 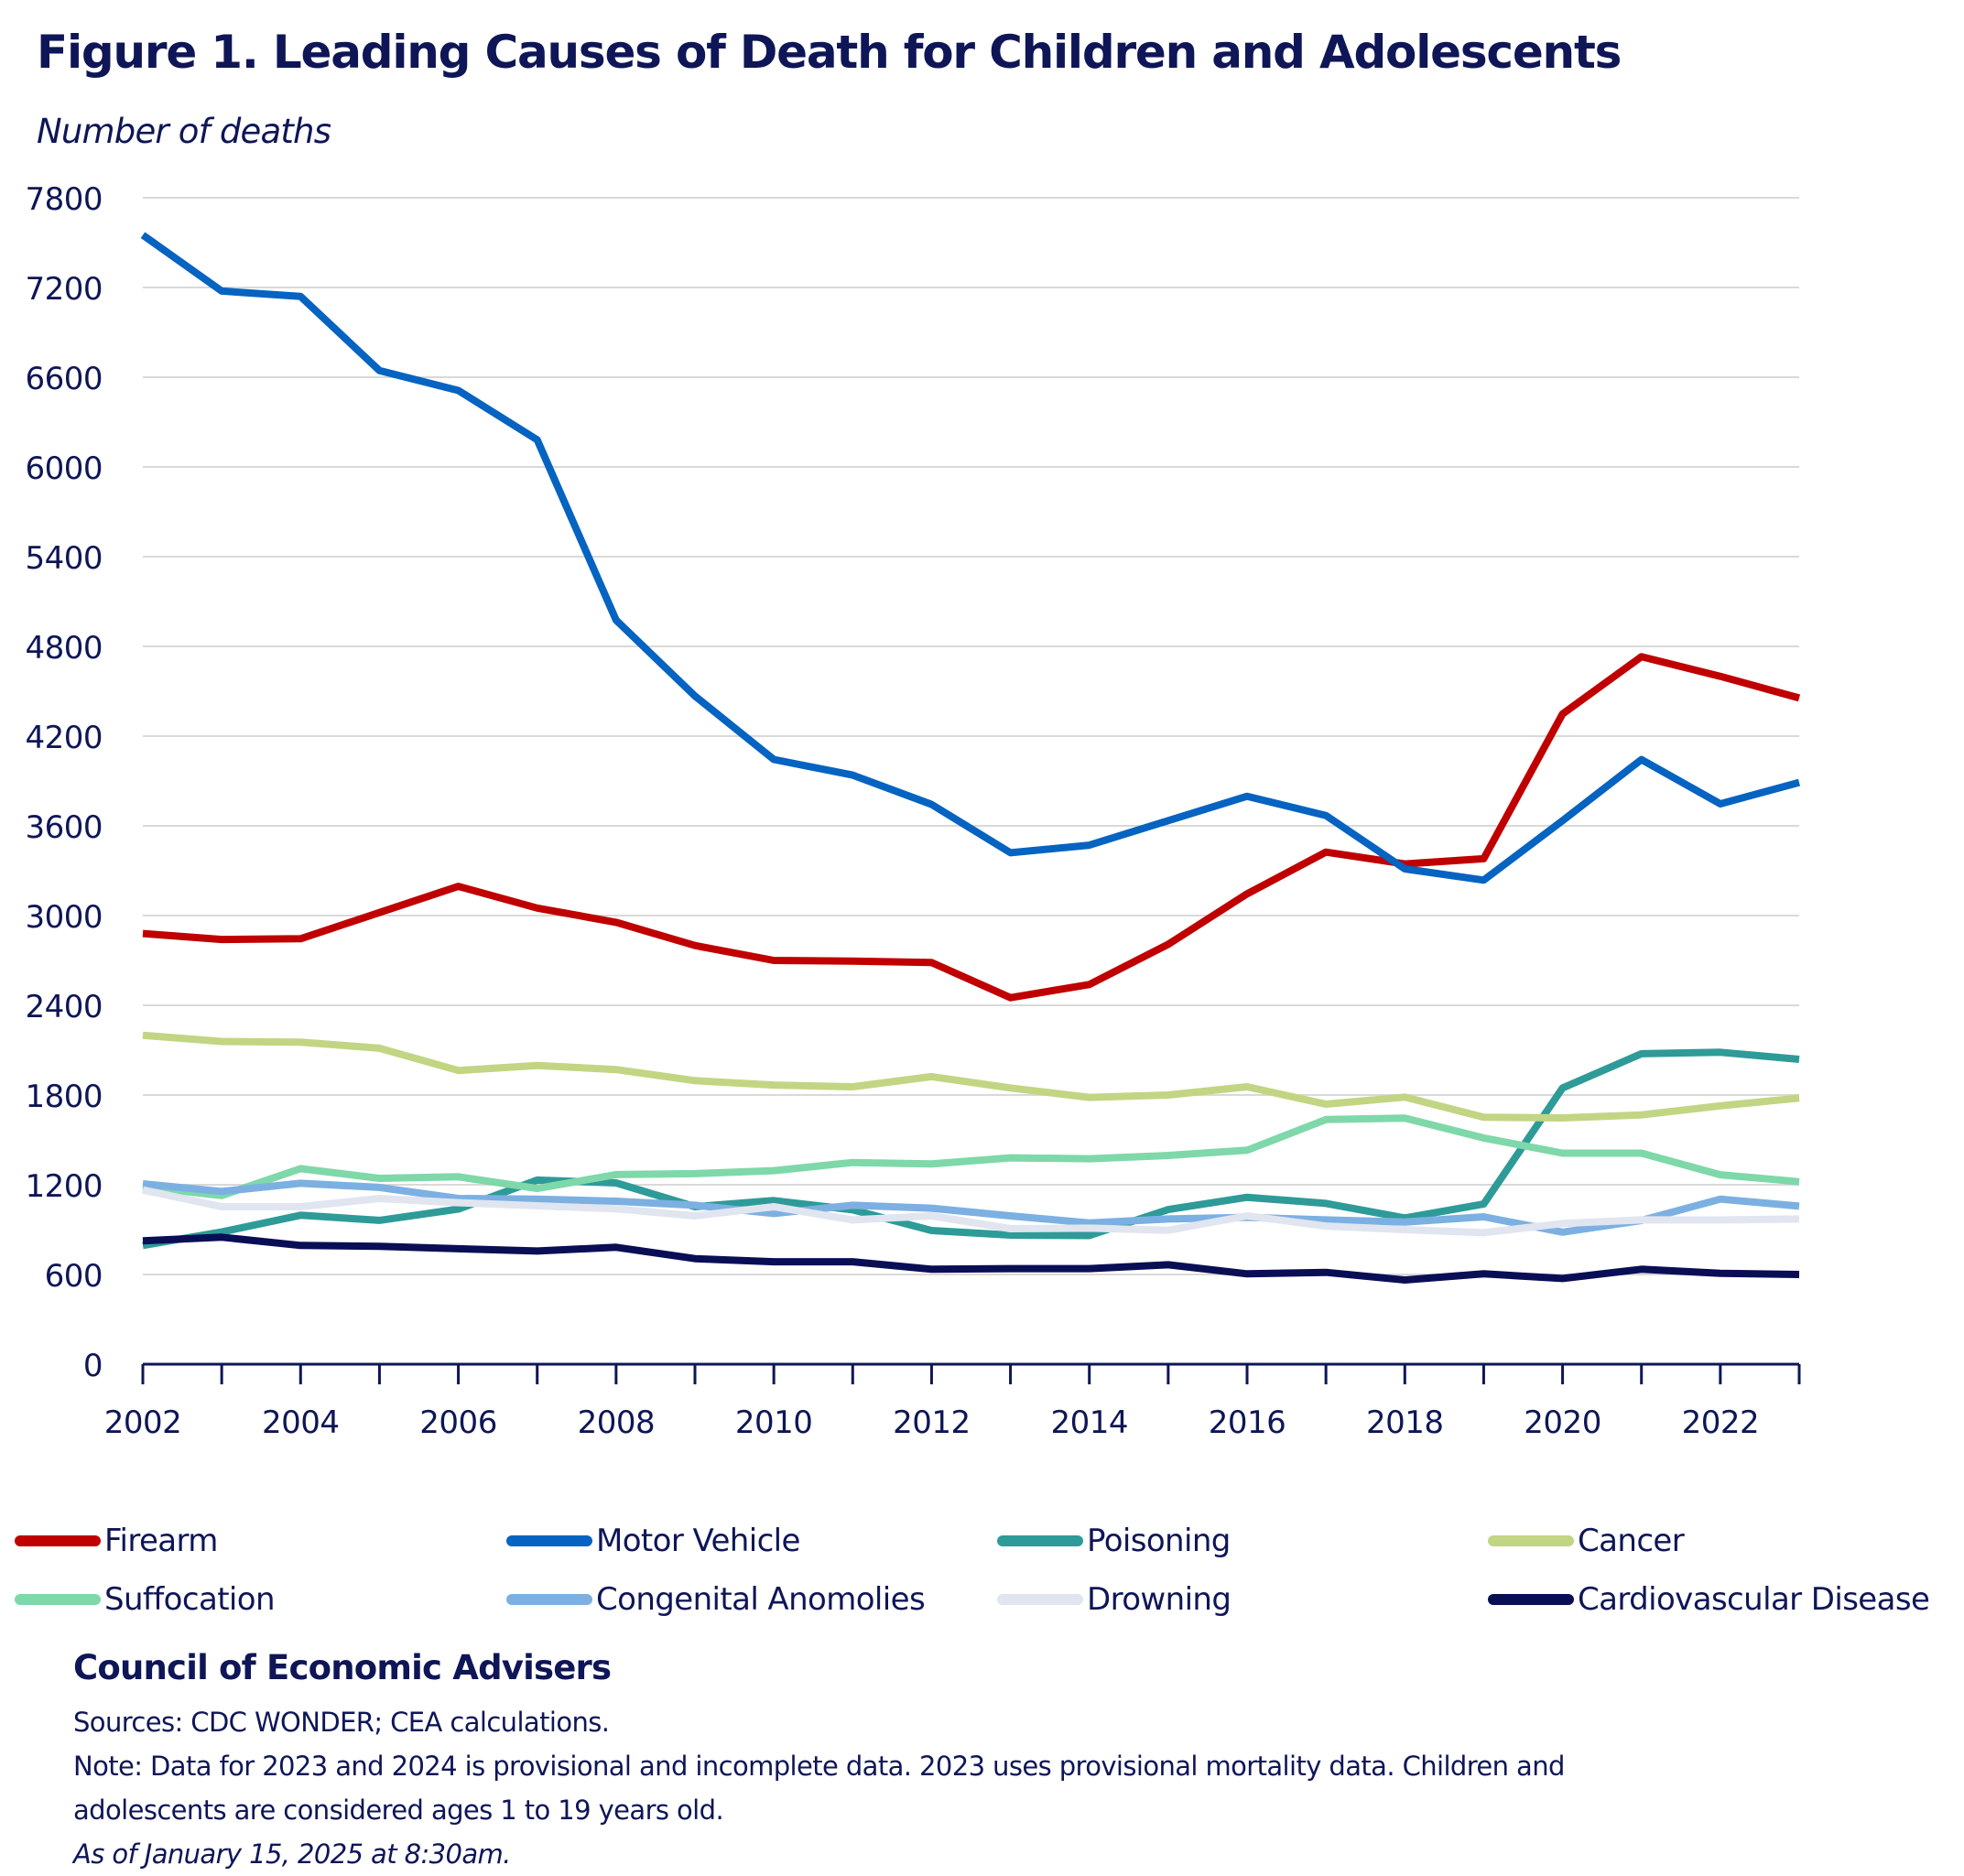 What do you see at coordinates (64, 1097) in the screenshot?
I see `y-tick-label: 1800` at bounding box center [64, 1097].